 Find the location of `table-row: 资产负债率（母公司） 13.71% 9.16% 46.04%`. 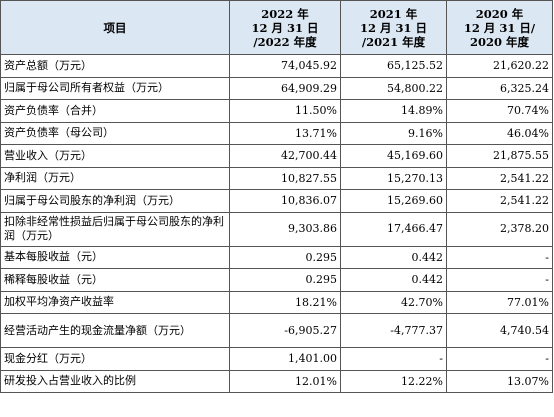

table-row: 资产负债率（母公司） 13.71% 9.16% 46.04% is located at coordinates (276, 133).